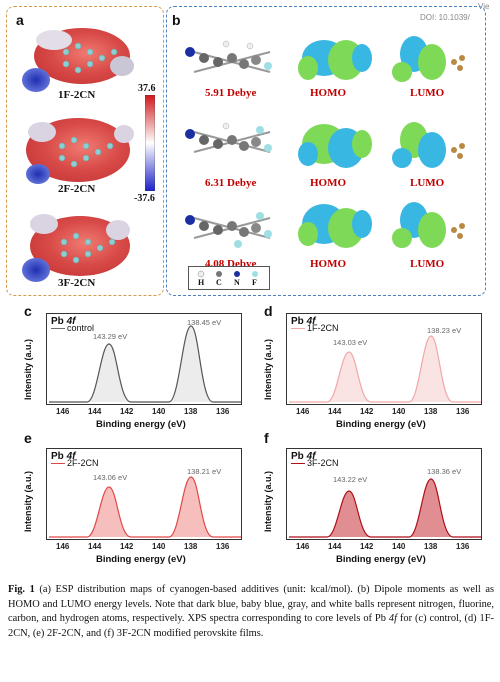  I want to click on homo-label-3: HOMO, so click(328, 264).